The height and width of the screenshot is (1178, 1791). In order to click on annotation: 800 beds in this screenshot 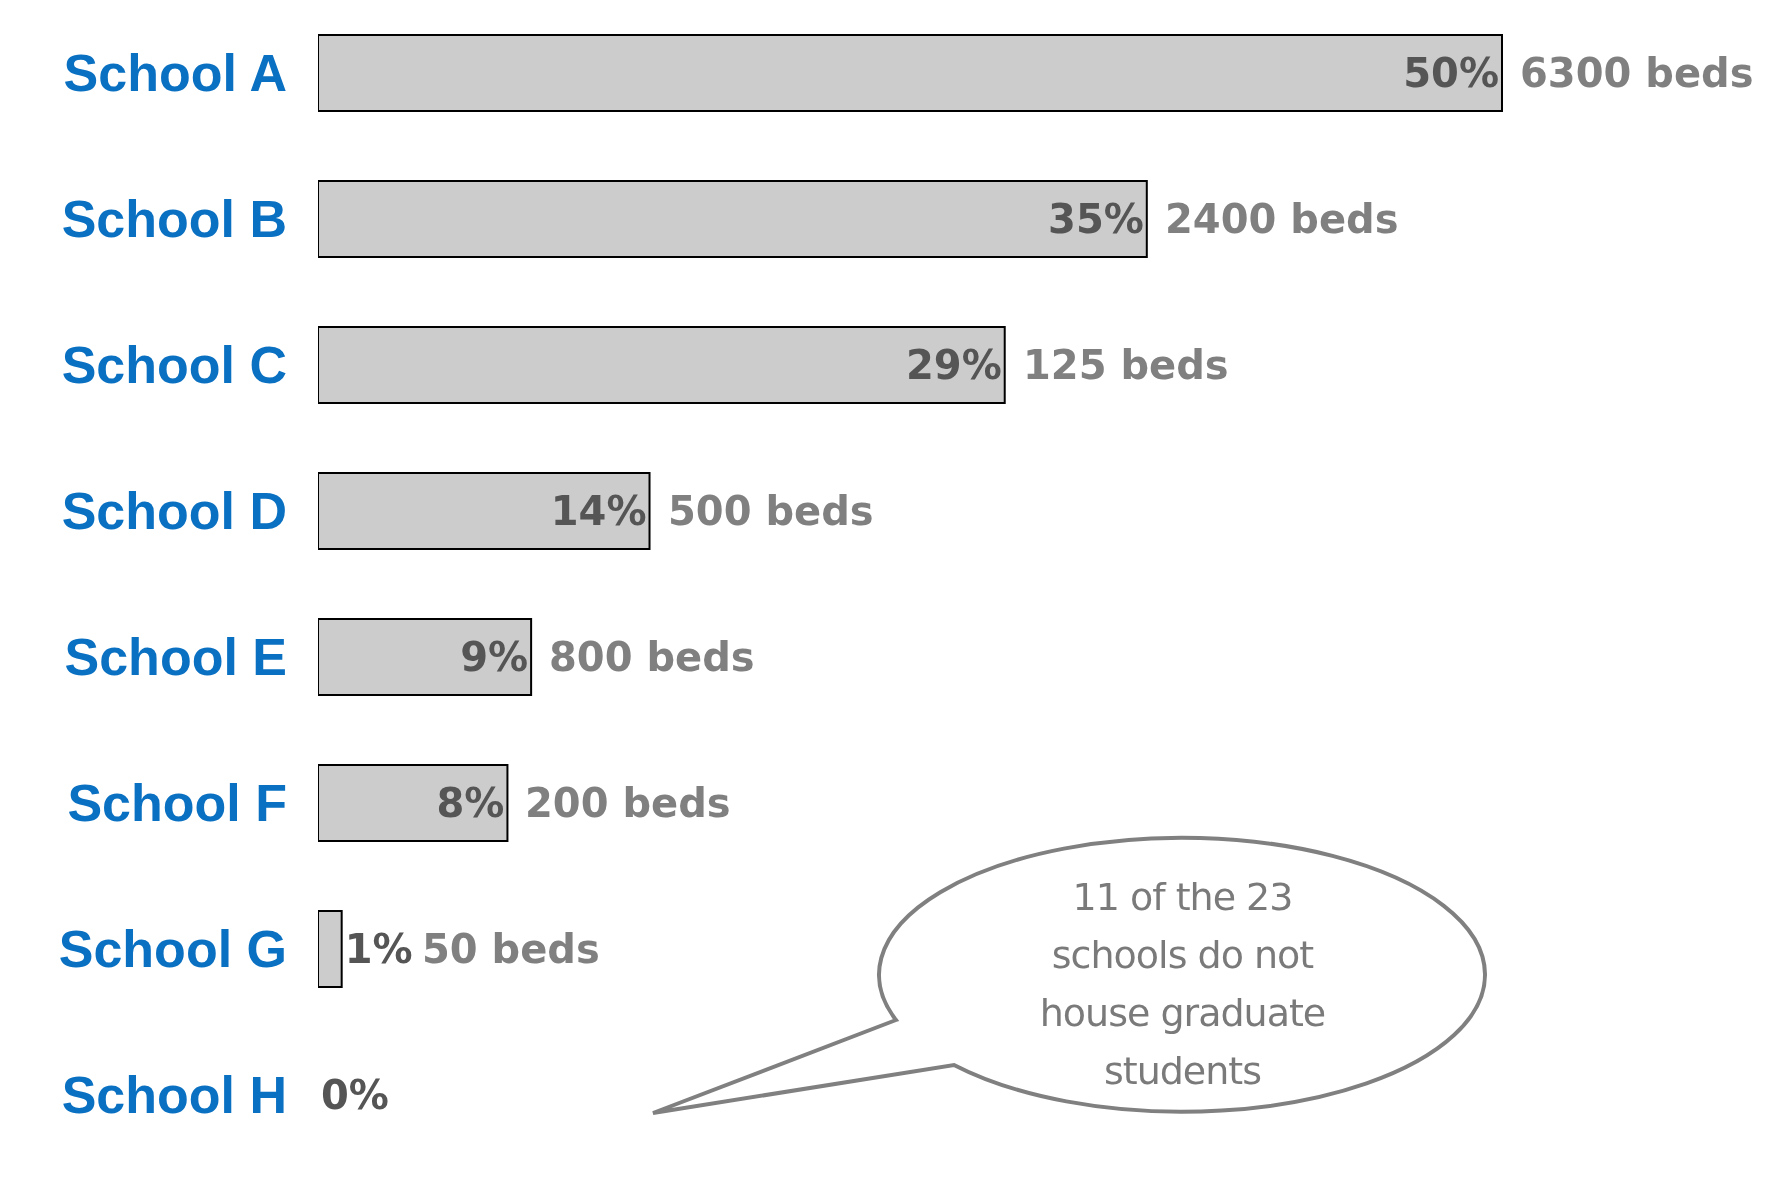, I will do `click(652, 657)`.